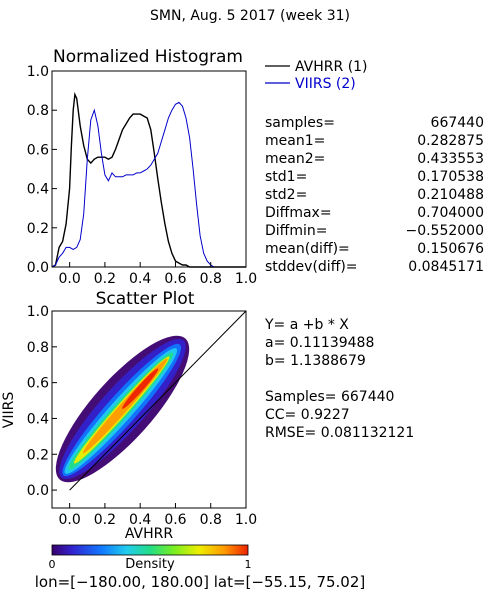  I want to click on histogram-y-tick-label: 1.0, so click(38, 72).